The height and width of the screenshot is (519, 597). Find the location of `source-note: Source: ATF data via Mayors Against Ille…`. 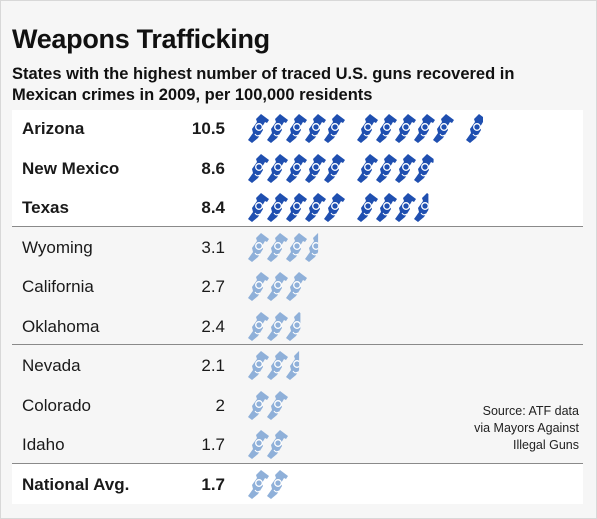

source-note: Source: ATF data via Mayors Against Ille… is located at coordinates (509, 428).